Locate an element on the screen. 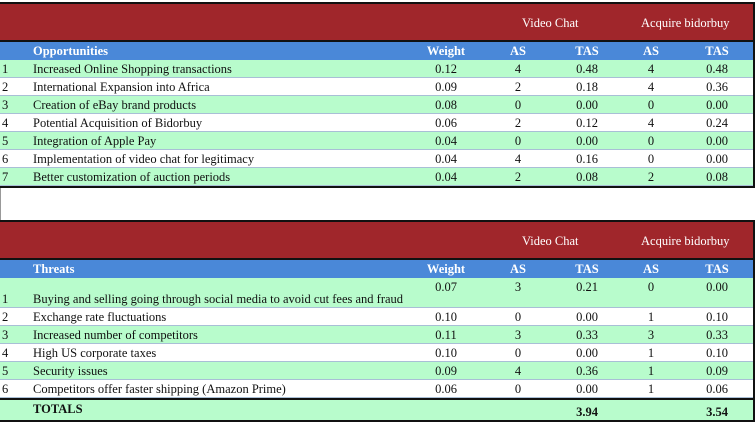  as-acquire: 2 is located at coordinates (651, 177).